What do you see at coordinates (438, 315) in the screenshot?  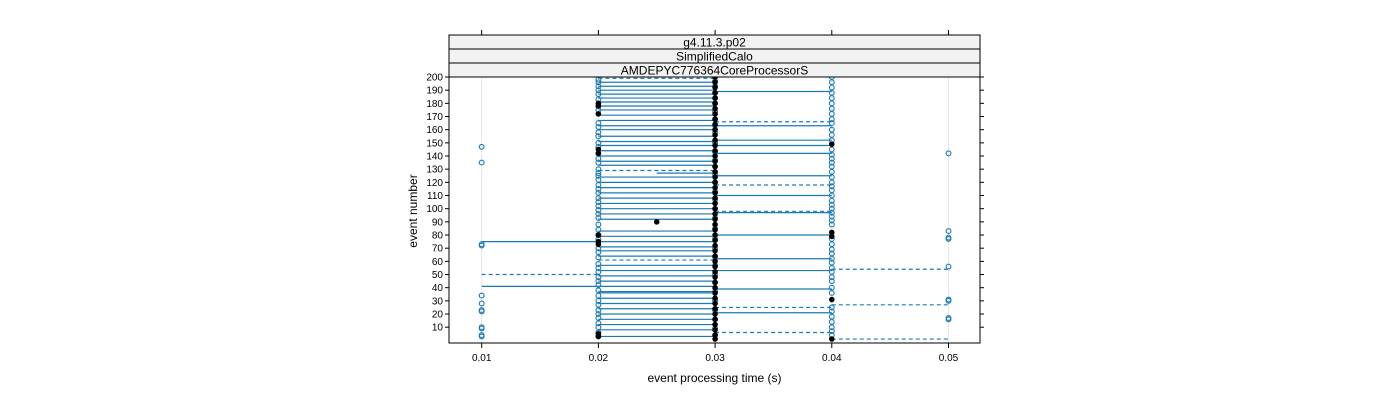 I see `y-tick-label: 20` at bounding box center [438, 315].